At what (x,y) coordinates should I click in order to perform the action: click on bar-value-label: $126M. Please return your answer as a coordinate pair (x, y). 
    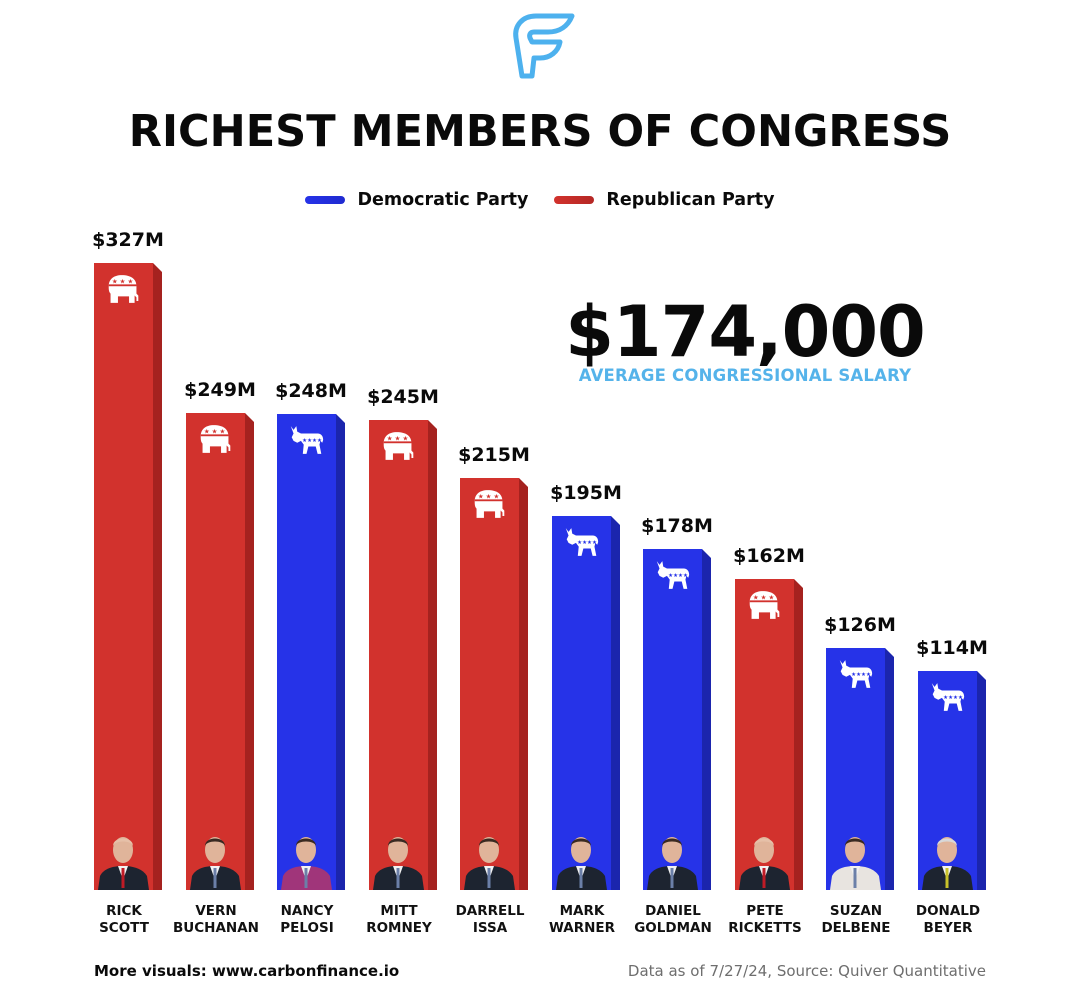
    Looking at the image, I should click on (860, 625).